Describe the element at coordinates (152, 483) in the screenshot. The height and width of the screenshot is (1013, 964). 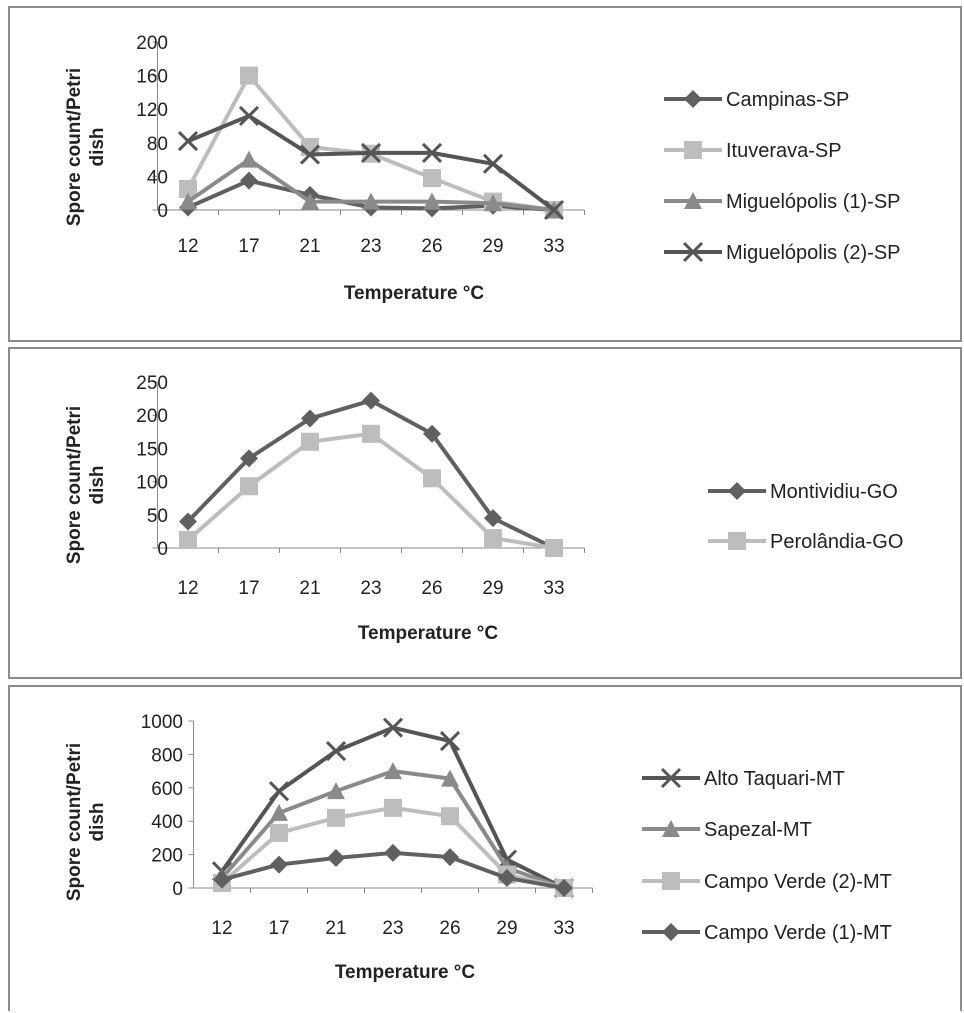
I see `y-tick-label: 100` at that location.